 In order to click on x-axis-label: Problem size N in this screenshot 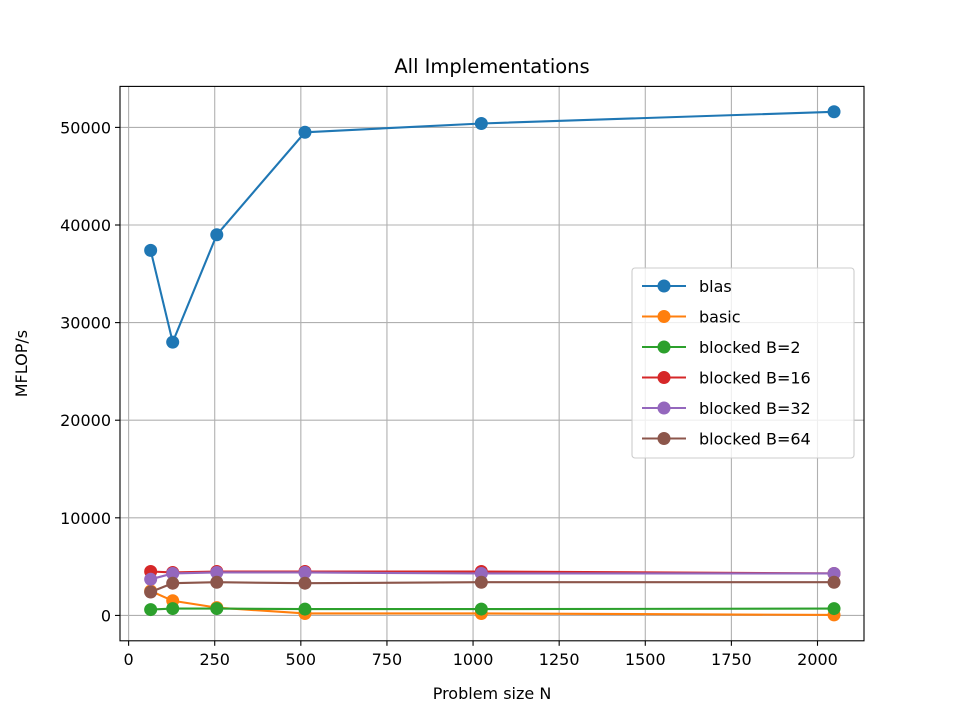, I will do `click(492, 693)`.